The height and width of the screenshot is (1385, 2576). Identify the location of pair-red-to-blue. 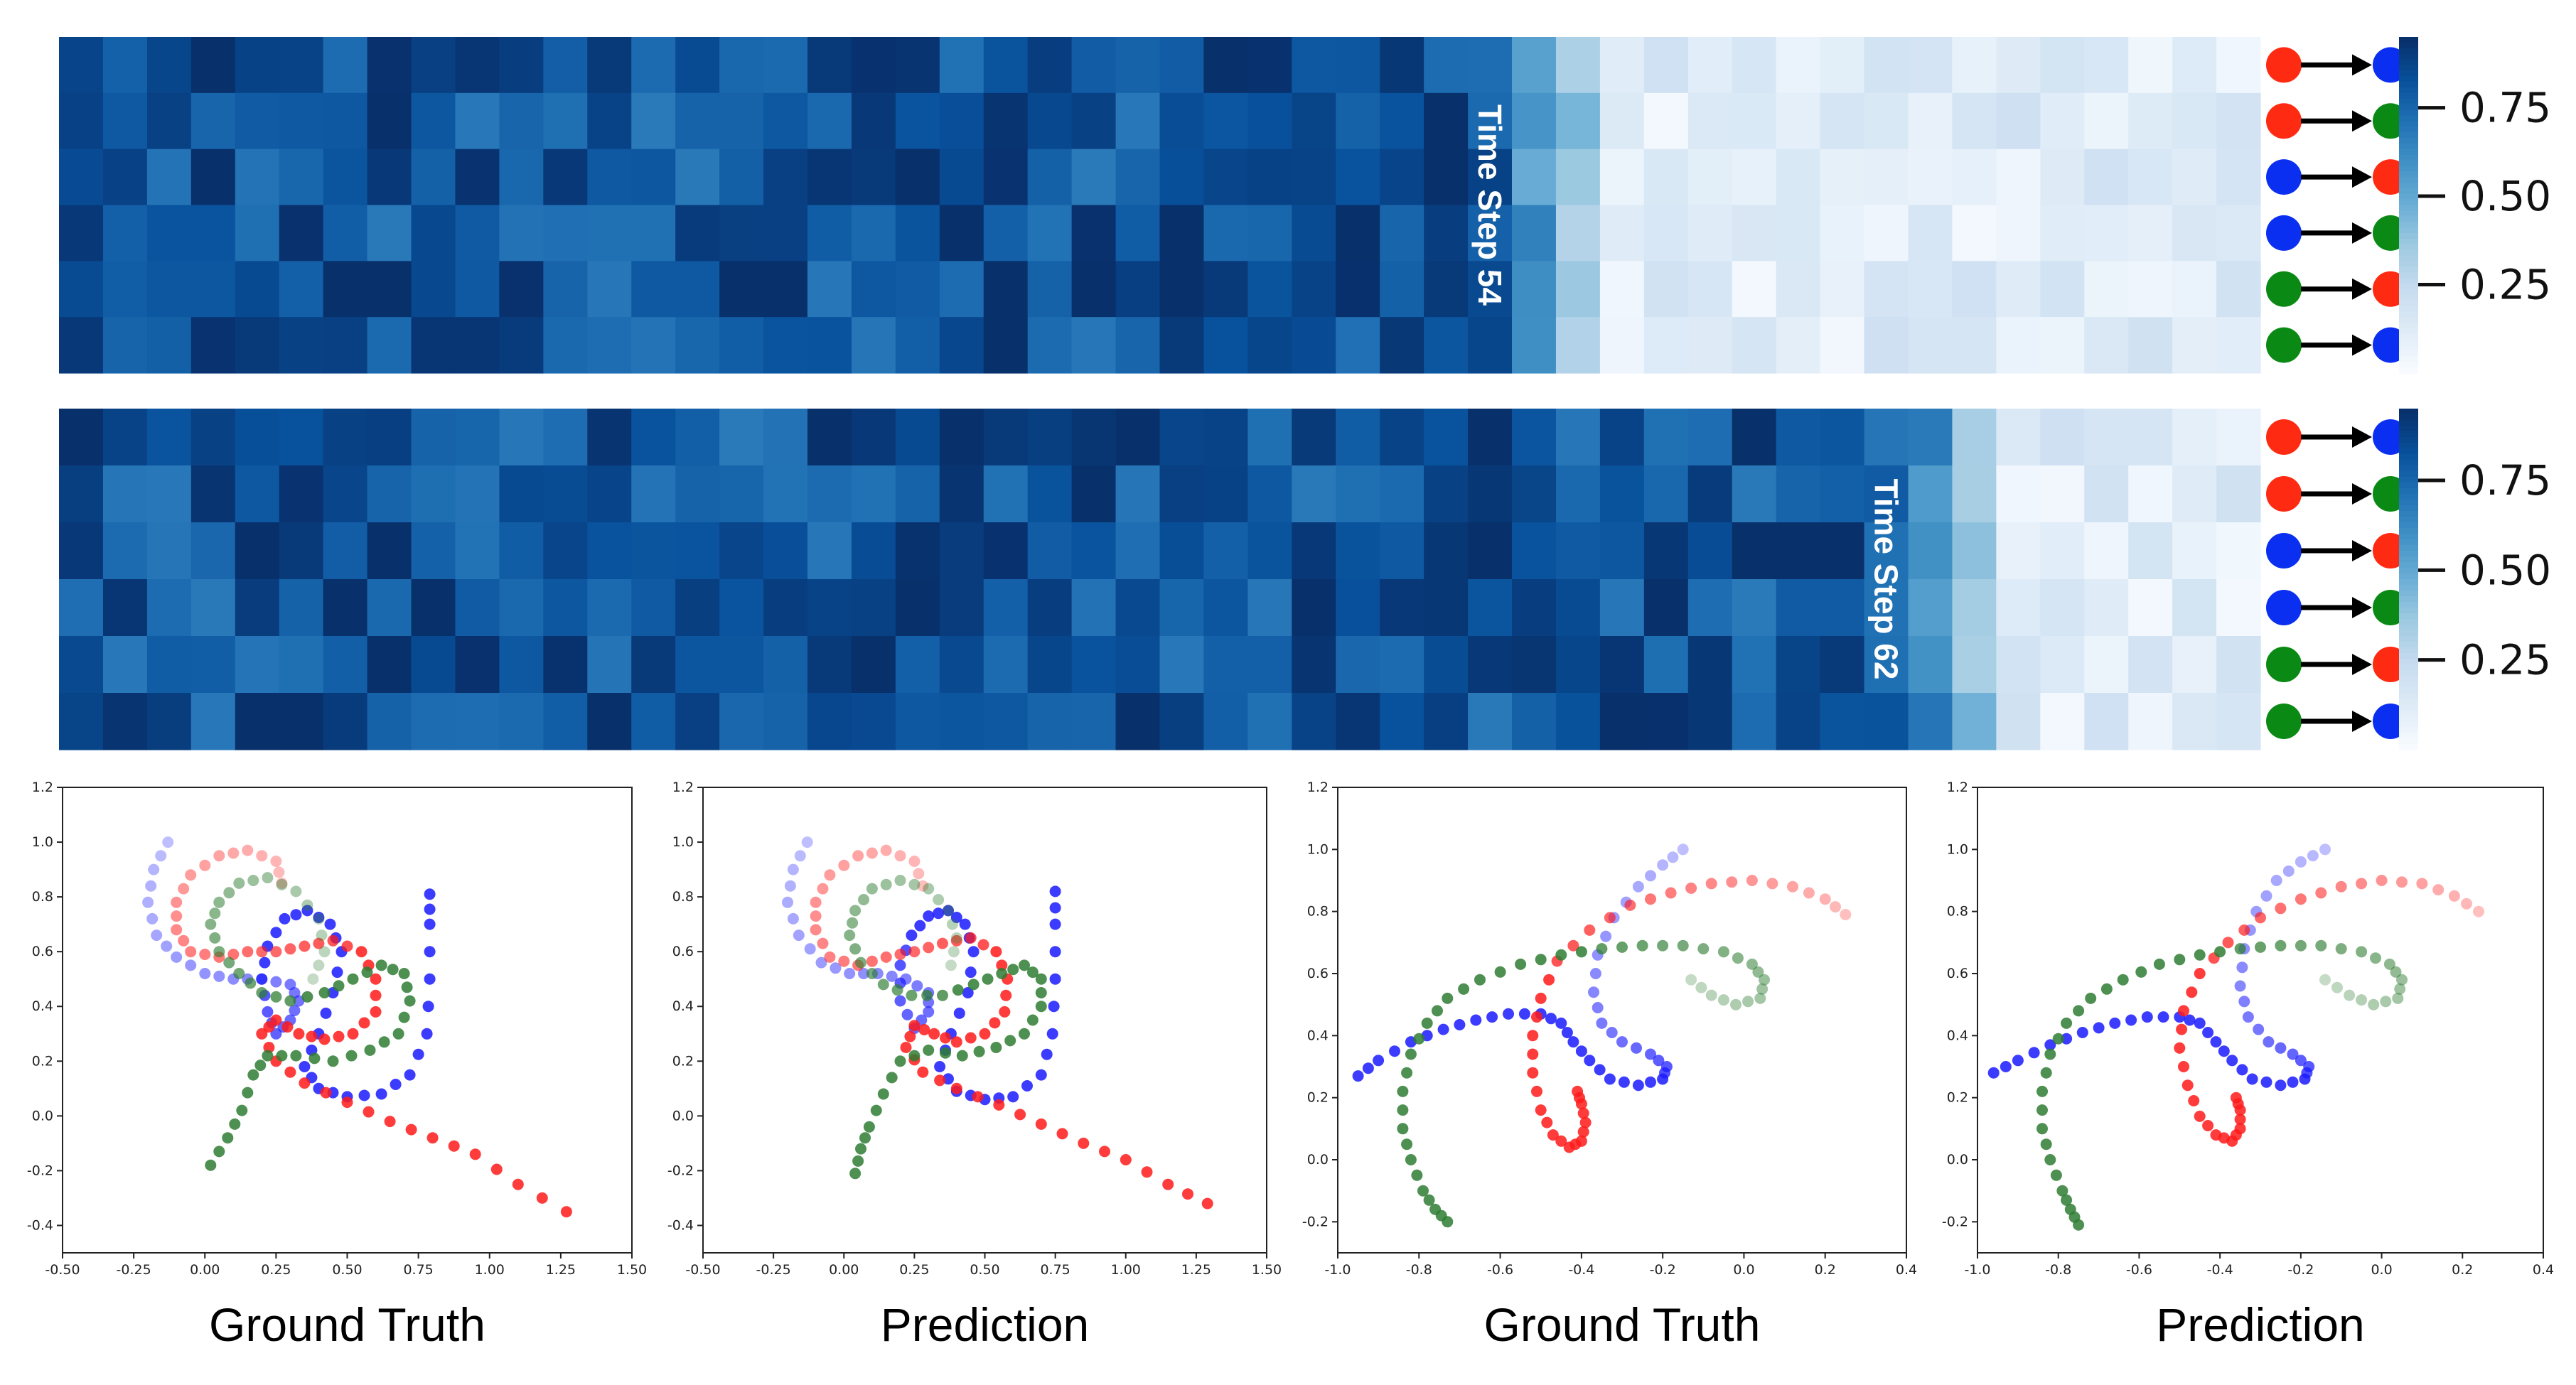
(2337, 65).